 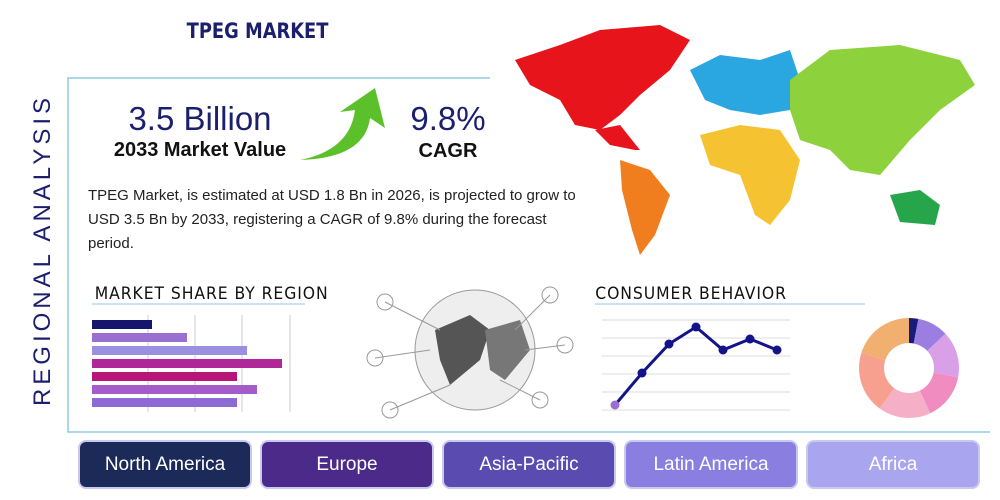 I want to click on market-value: 3.5 Billion, so click(x=199, y=118).